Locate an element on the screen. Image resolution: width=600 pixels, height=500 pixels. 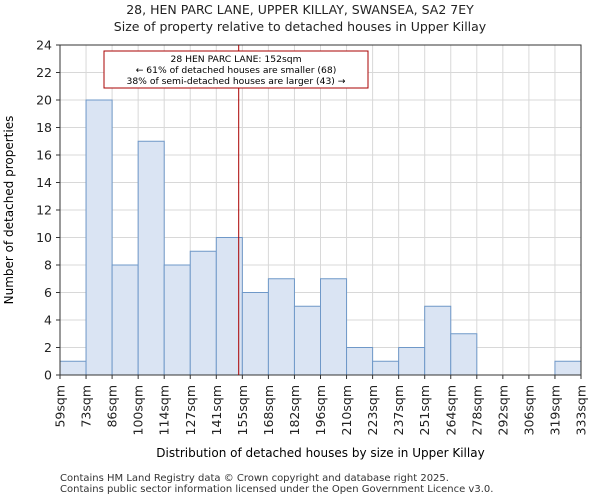
y-tick-label: 0 is located at coordinates (48, 375).